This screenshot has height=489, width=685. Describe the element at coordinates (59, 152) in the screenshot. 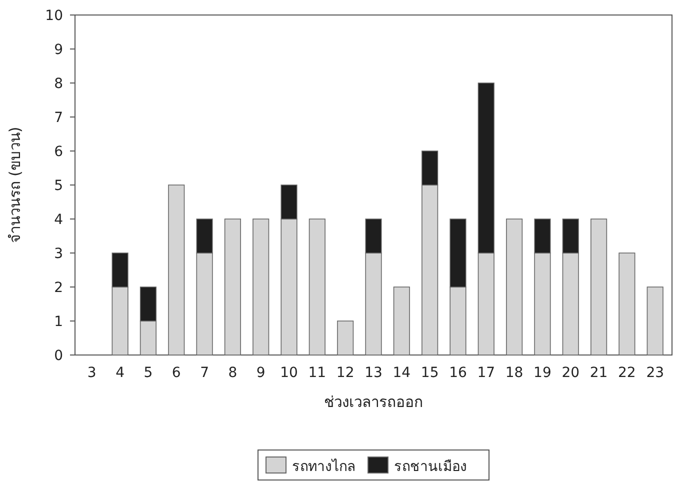

I see `y-tick-label: 6` at that location.